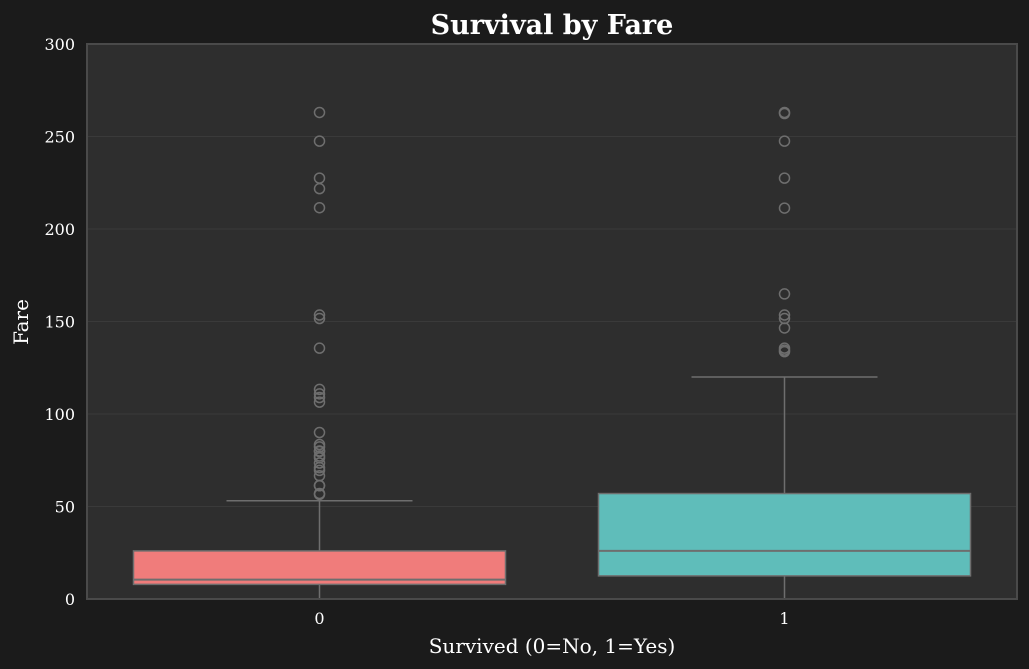 Image resolution: width=1029 pixels, height=669 pixels. Describe the element at coordinates (21, 322) in the screenshot. I see `y-axis-label: Fare` at that location.